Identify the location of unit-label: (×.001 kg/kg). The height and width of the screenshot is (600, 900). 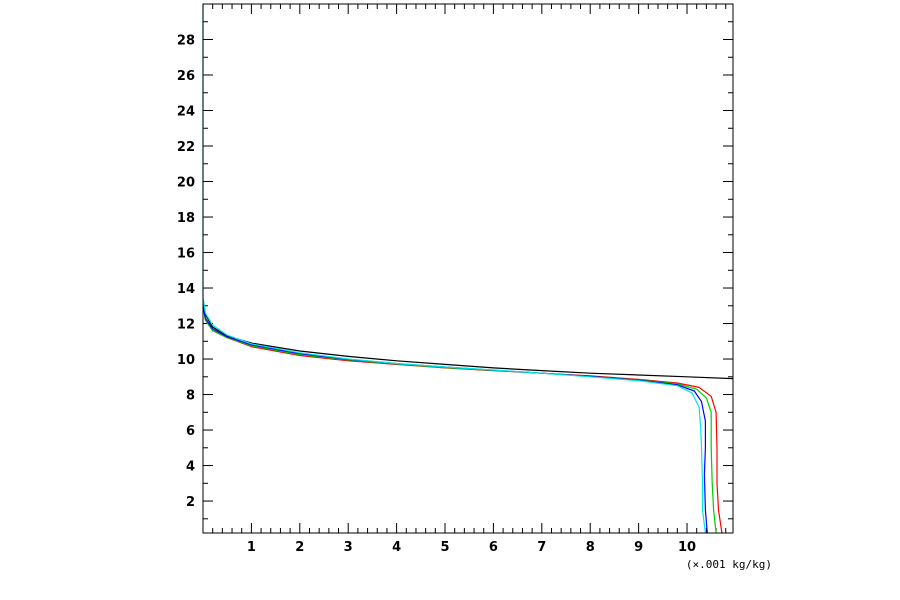
(729, 564).